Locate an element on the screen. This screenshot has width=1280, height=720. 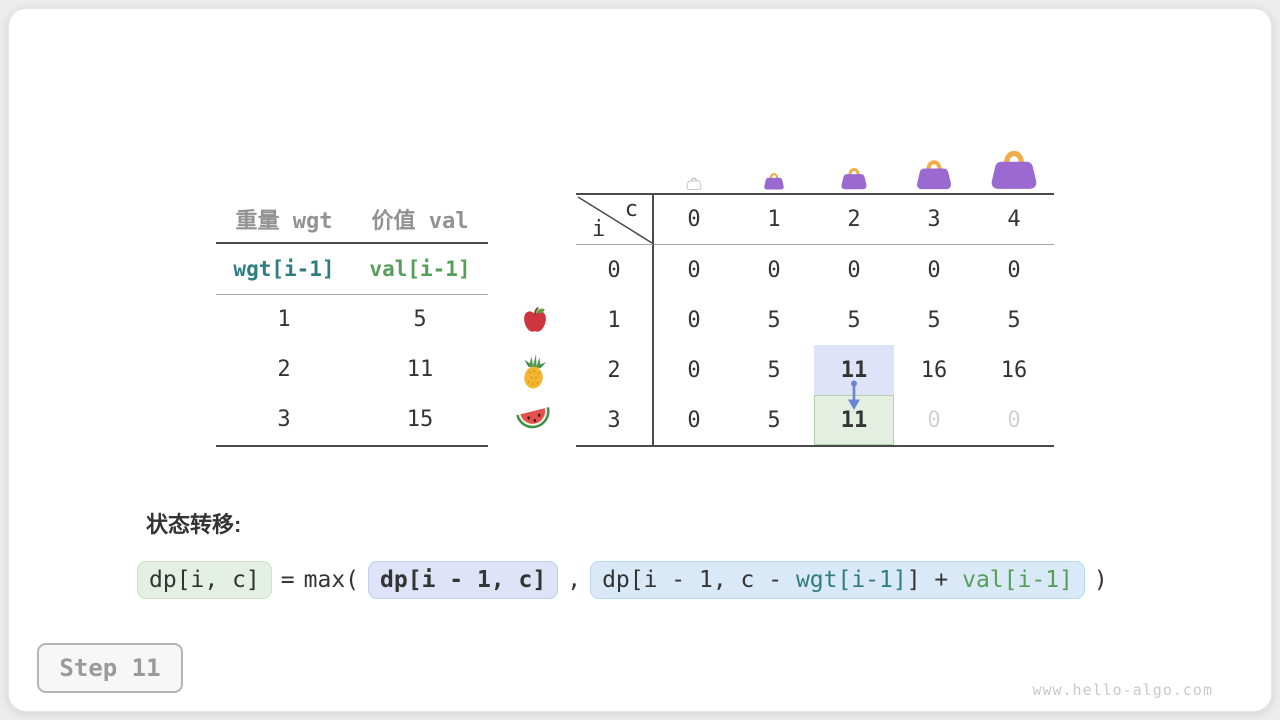
items-table-header: 重量 wgt 价值 val is located at coordinates (352, 219).